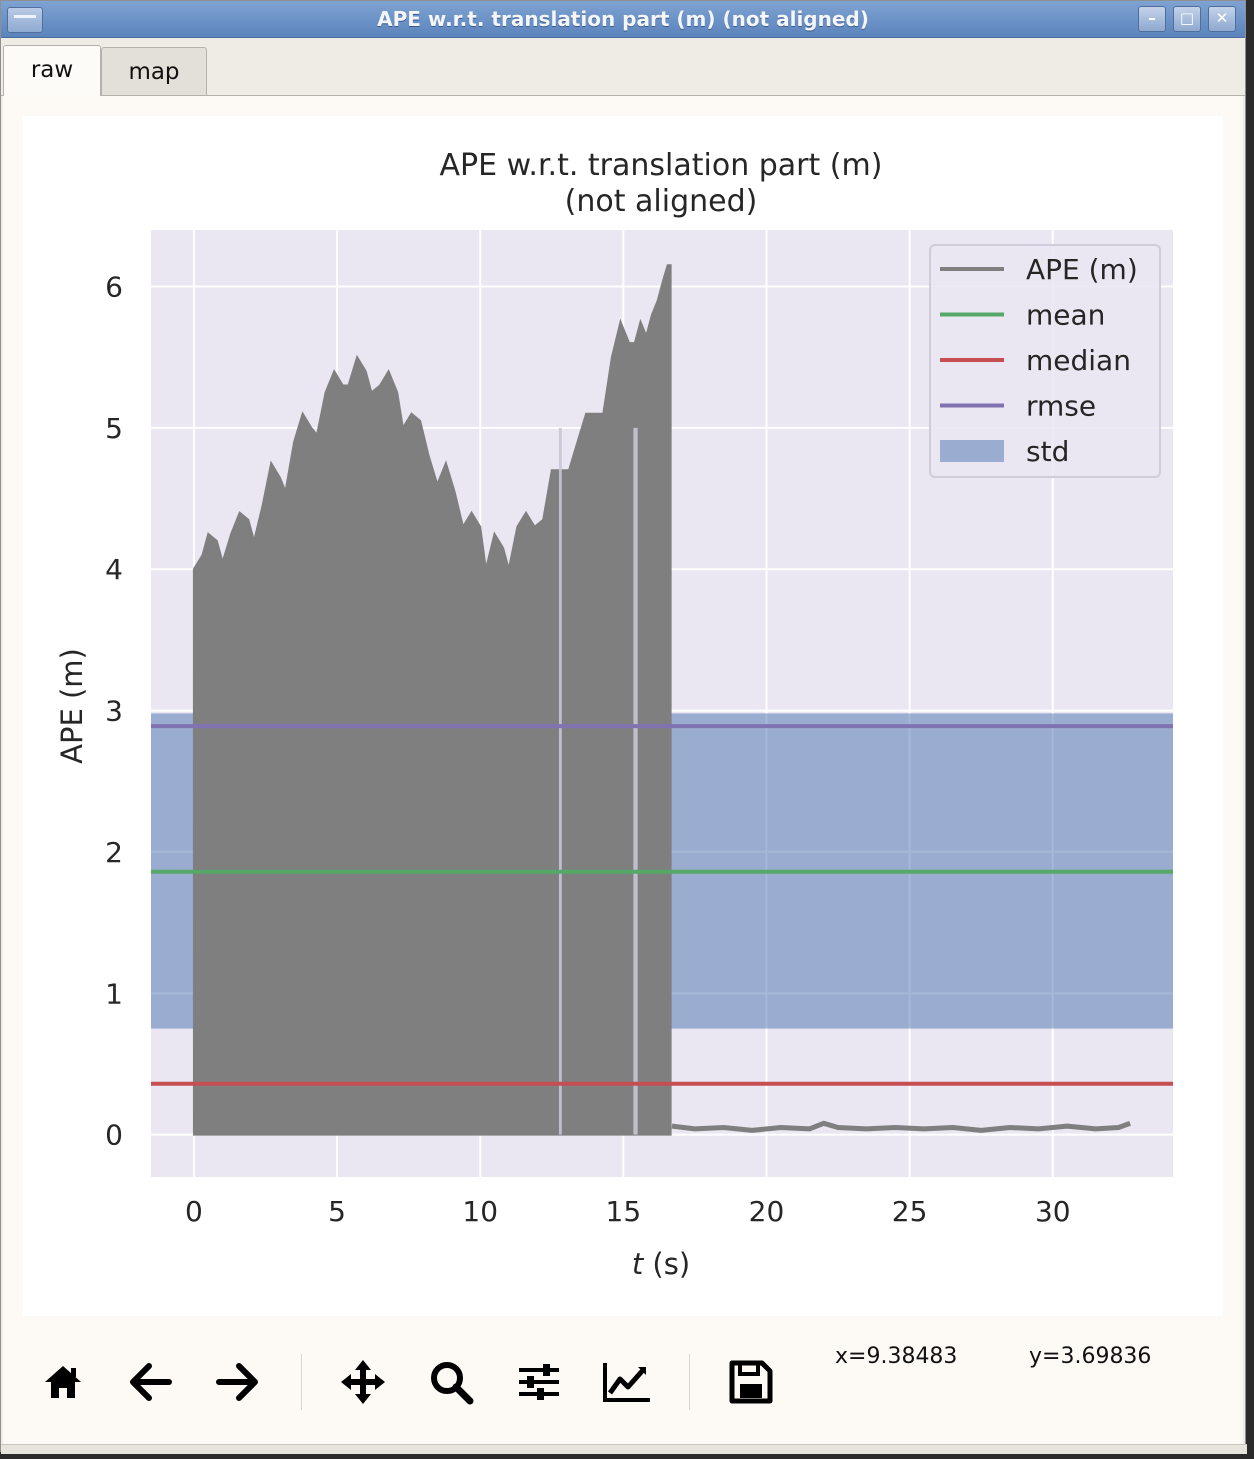 This screenshot has width=1254, height=1459. Describe the element at coordinates (1078, 360) in the screenshot. I see `legend-label-median: median` at that location.